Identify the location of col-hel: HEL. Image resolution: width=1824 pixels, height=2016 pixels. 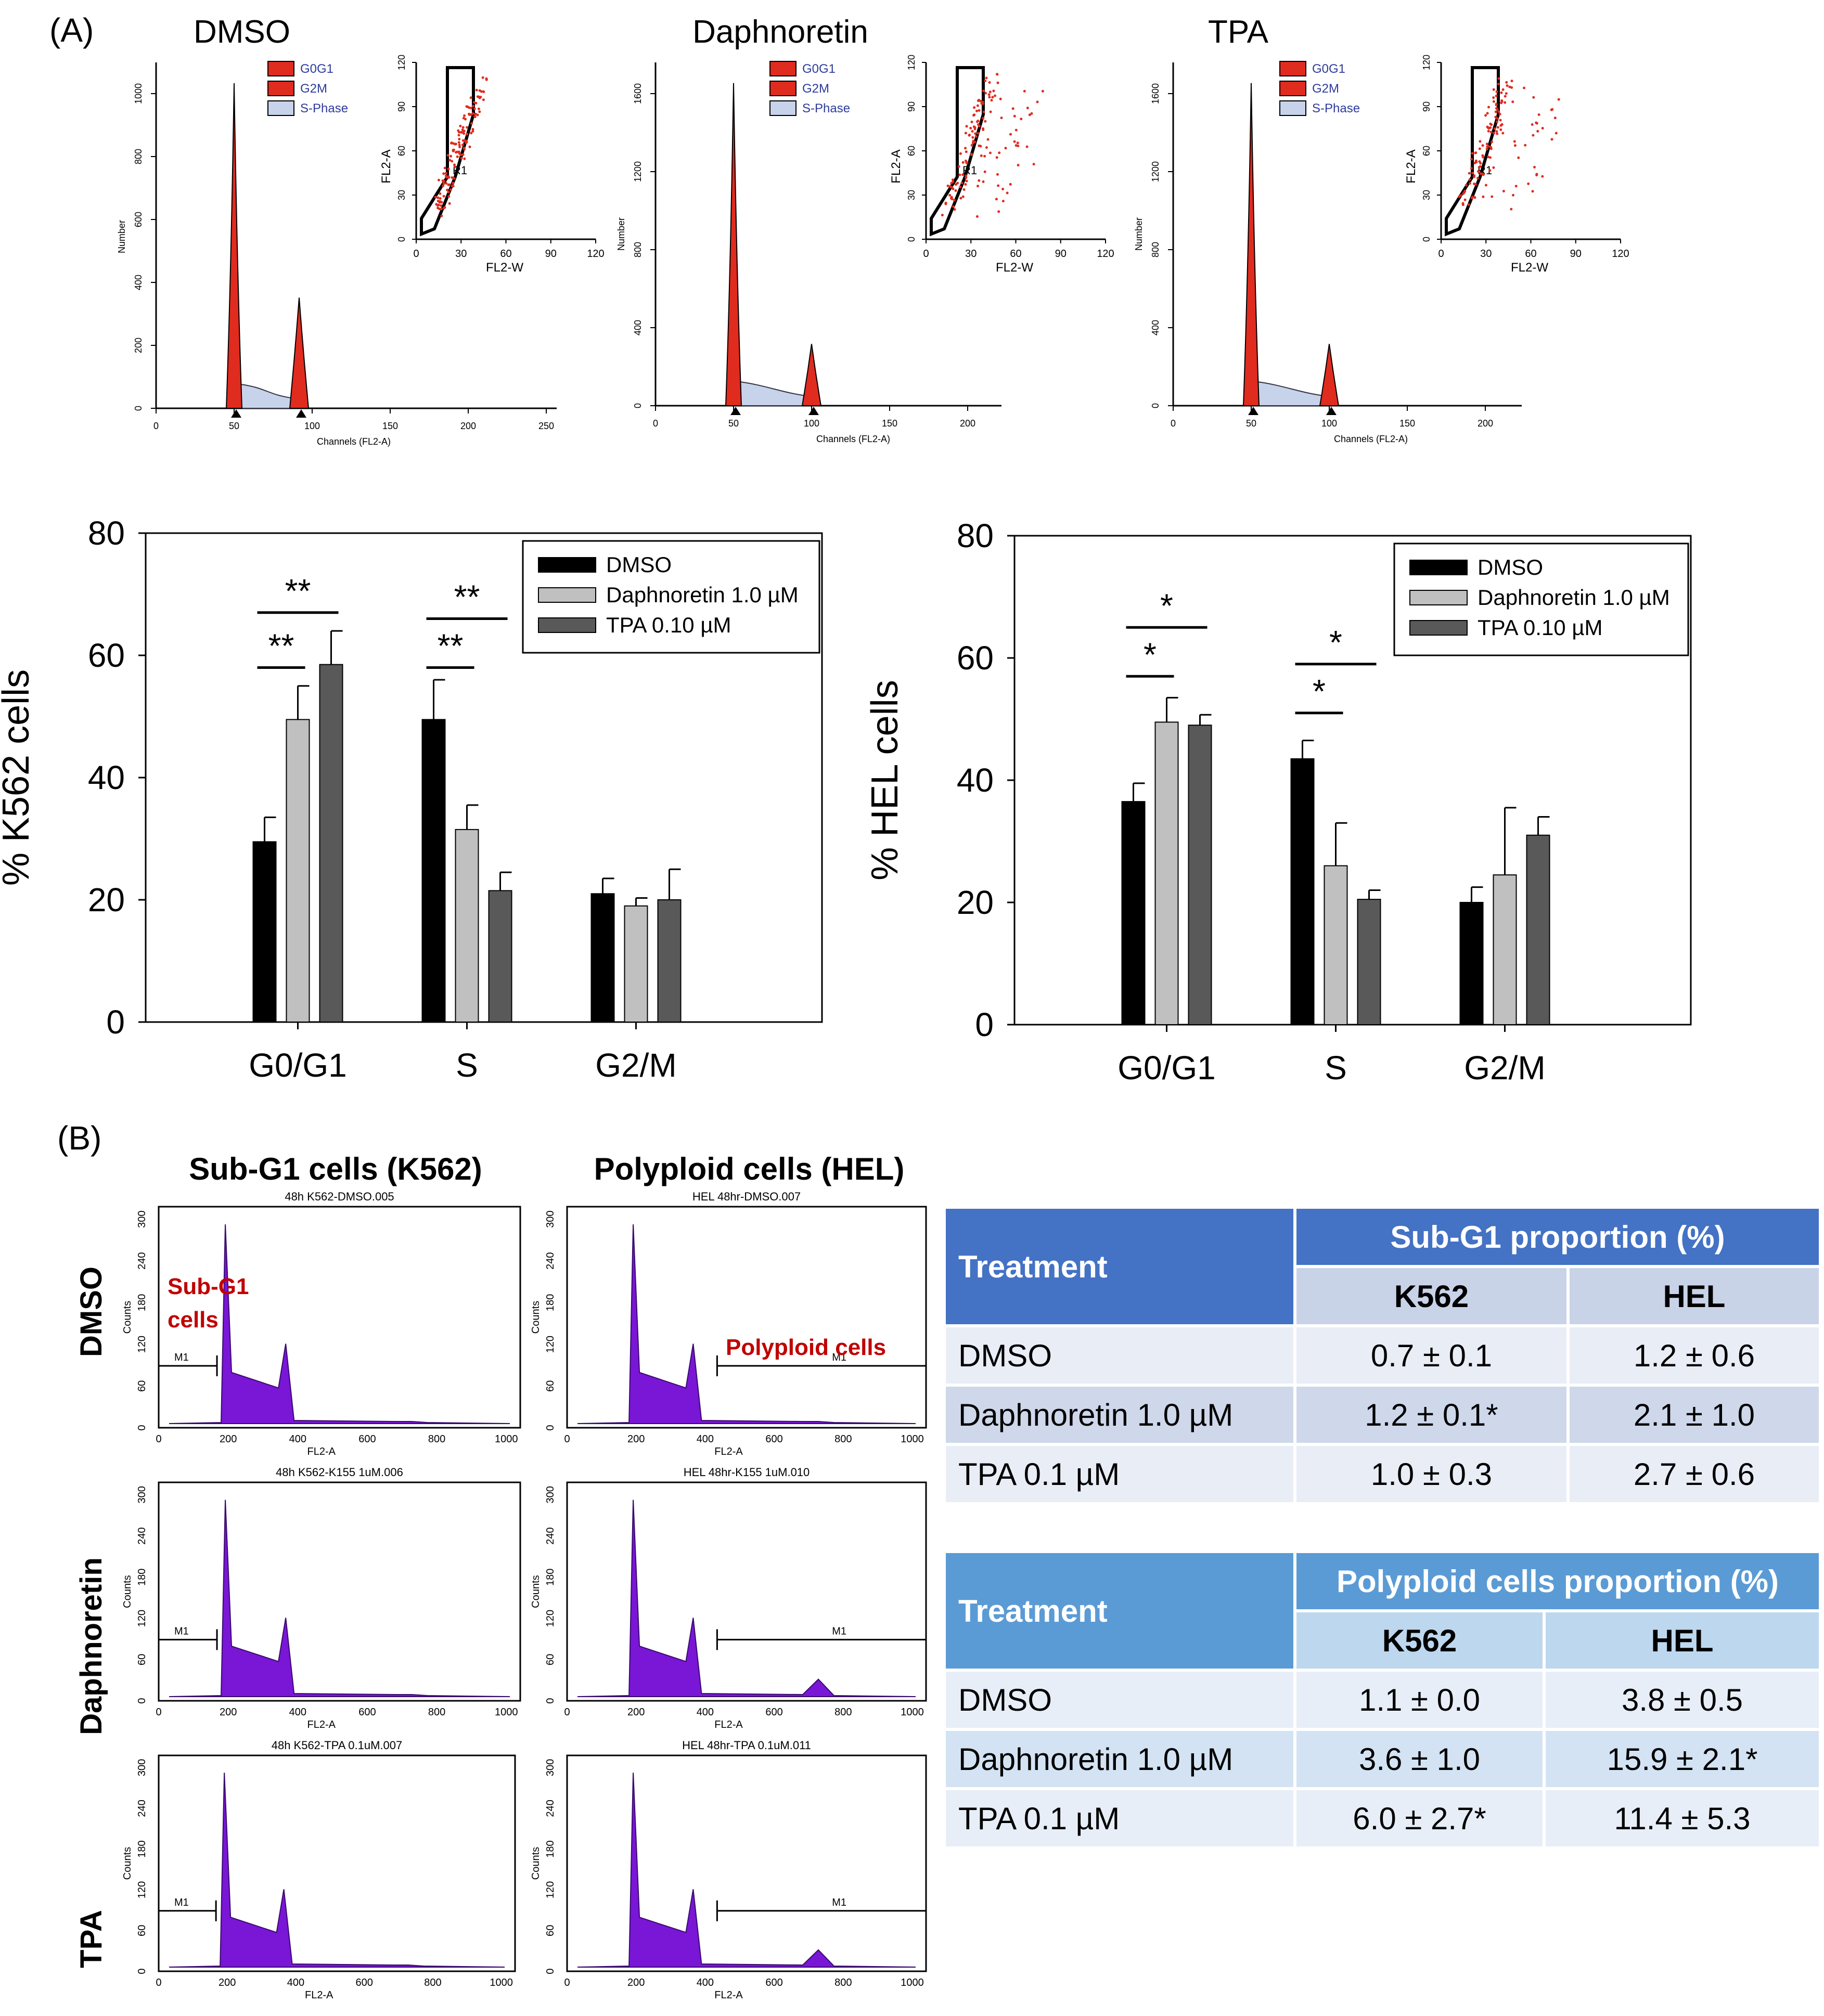
(1683, 1640).